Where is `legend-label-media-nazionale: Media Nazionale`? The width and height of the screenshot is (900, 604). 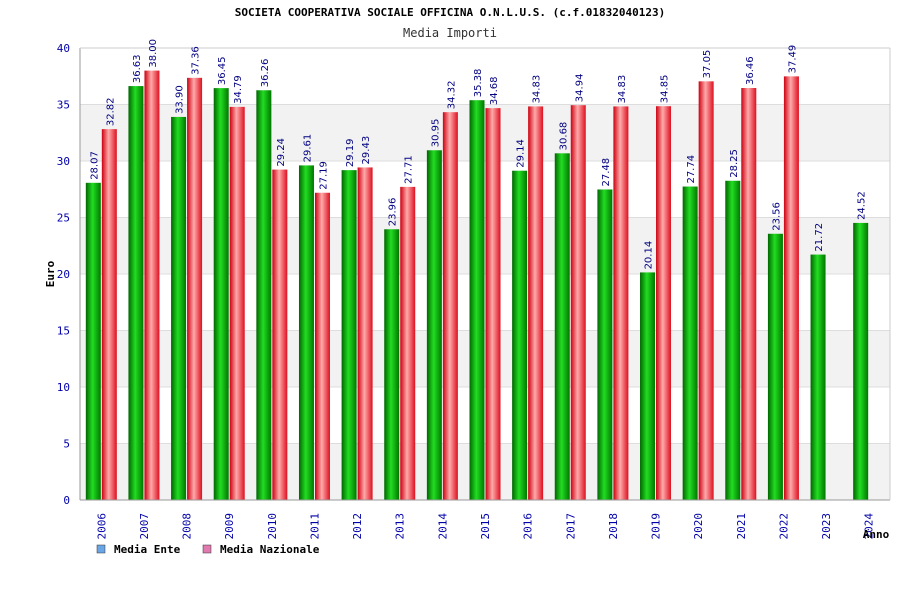 legend-label-media-nazionale: Media Nazionale is located at coordinates (270, 549).